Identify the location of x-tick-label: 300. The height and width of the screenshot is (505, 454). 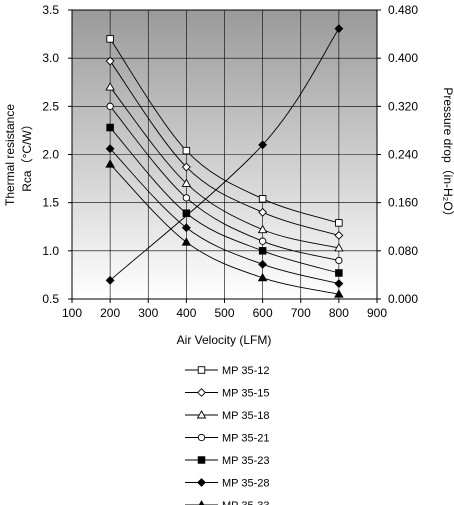
(148, 313).